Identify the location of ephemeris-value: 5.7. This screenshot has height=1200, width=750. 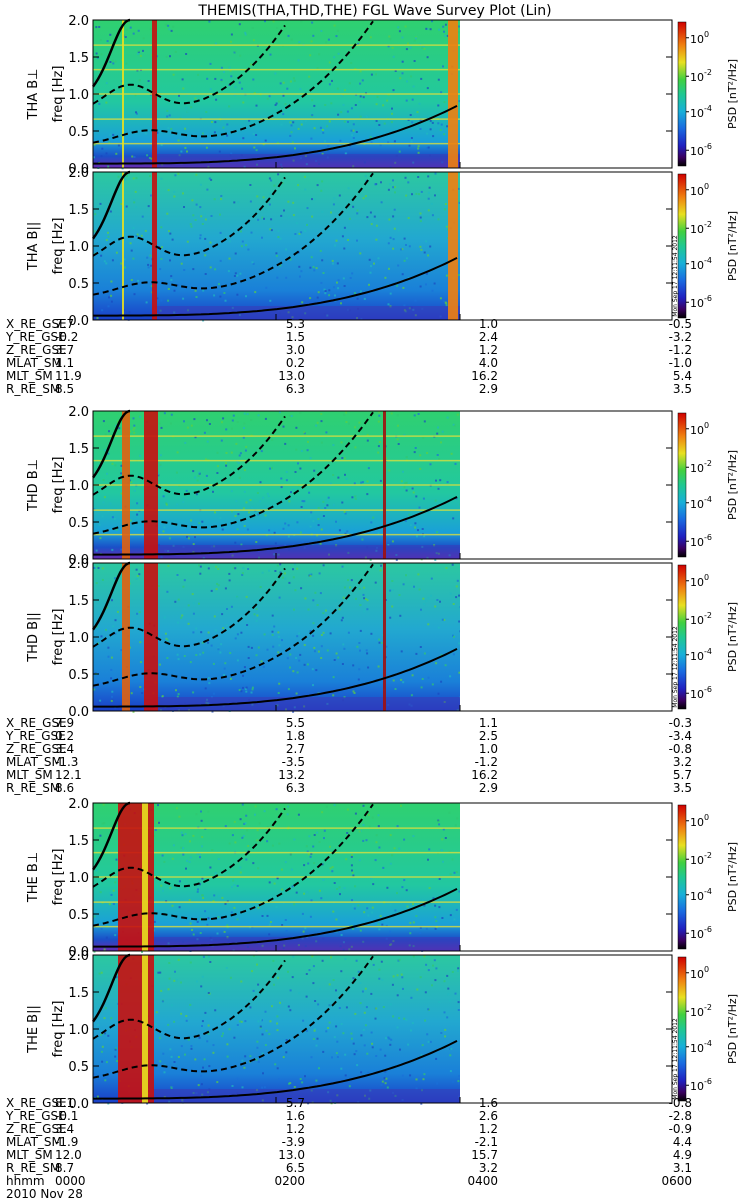
(295, 1103).